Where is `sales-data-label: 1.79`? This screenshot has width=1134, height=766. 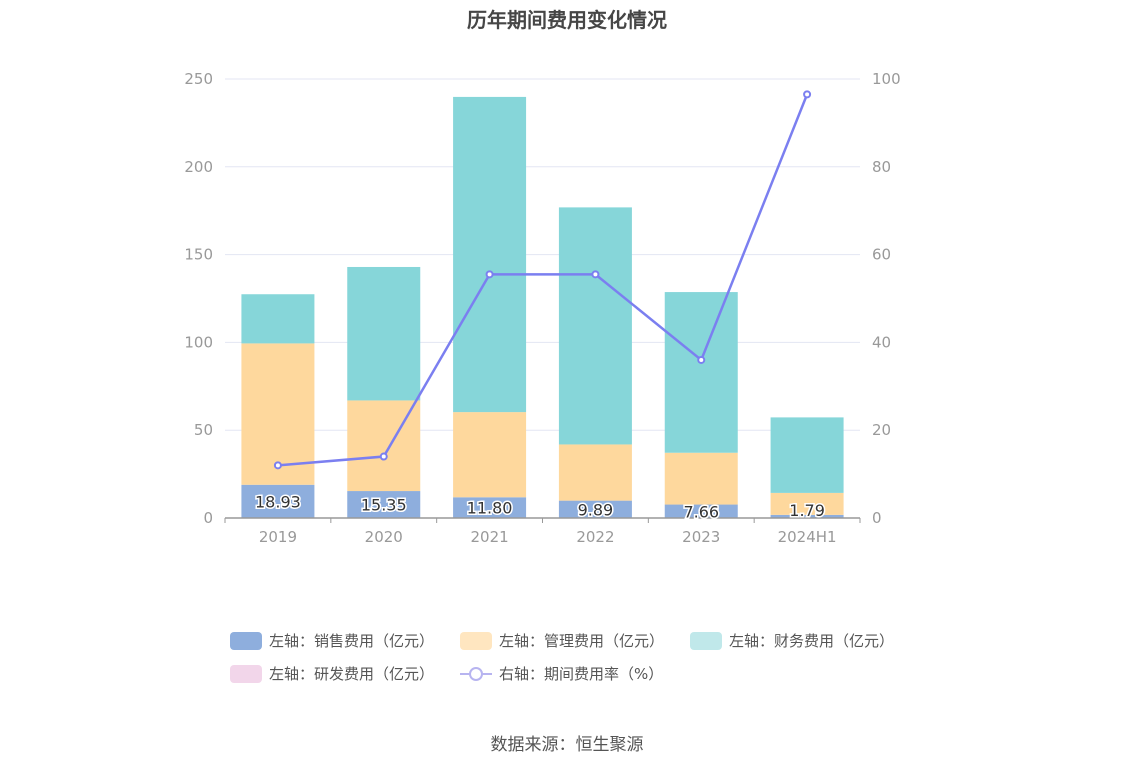 sales-data-label: 1.79 is located at coordinates (807, 510).